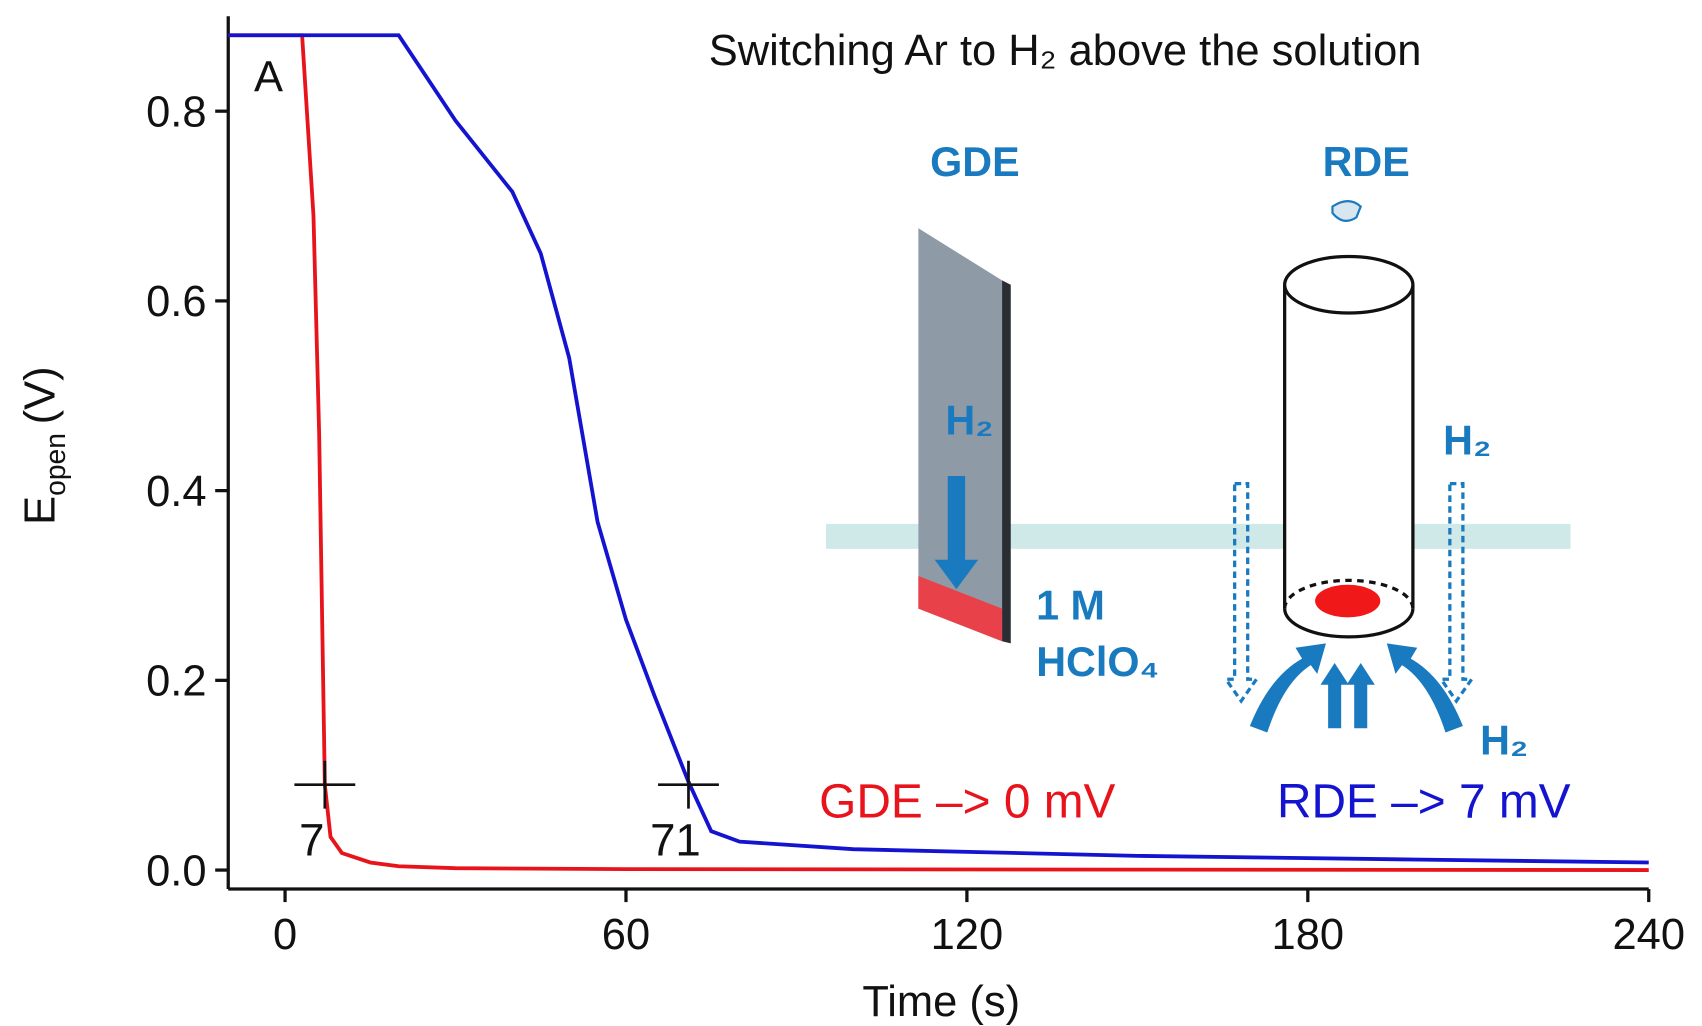  I want to click on x-tick-label: 180, so click(1308, 935).